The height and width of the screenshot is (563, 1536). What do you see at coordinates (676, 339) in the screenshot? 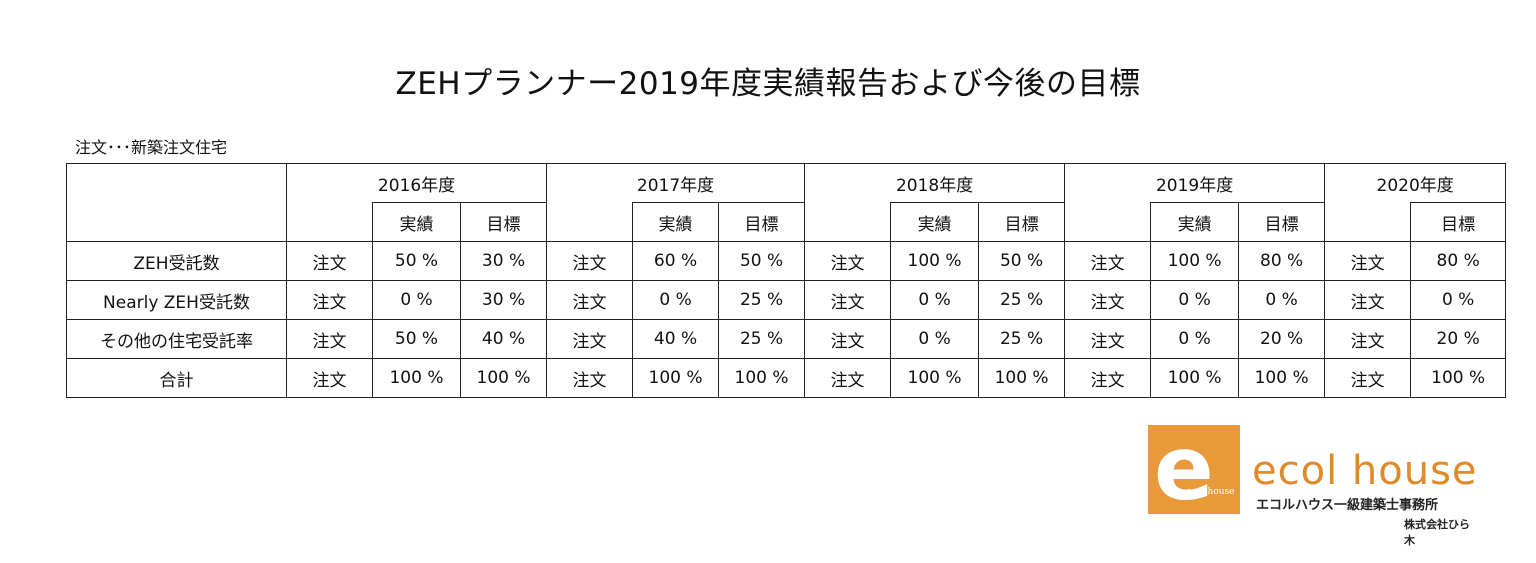
I see `actual-cell: 40 %` at bounding box center [676, 339].